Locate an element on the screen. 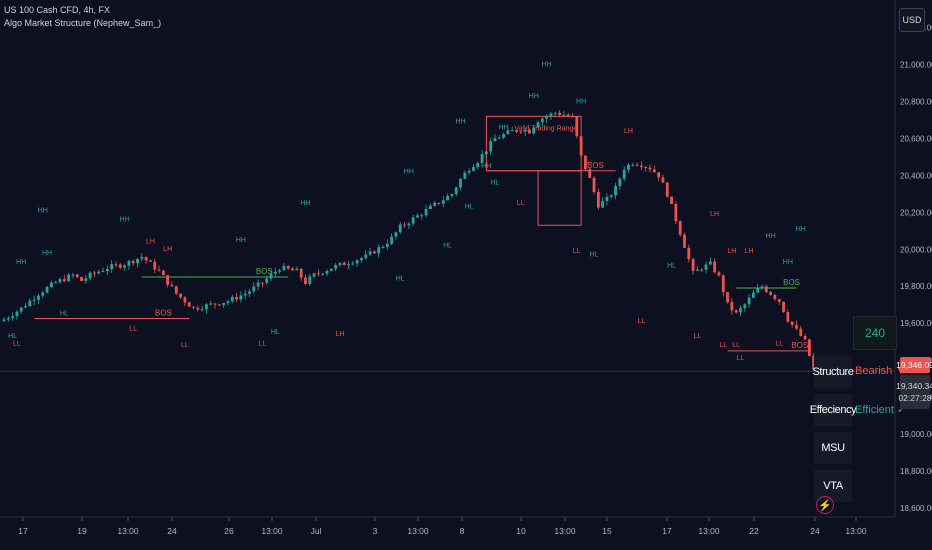 The height and width of the screenshot is (550, 932). bar-countdown: 02:27:28 is located at coordinates (915, 398).